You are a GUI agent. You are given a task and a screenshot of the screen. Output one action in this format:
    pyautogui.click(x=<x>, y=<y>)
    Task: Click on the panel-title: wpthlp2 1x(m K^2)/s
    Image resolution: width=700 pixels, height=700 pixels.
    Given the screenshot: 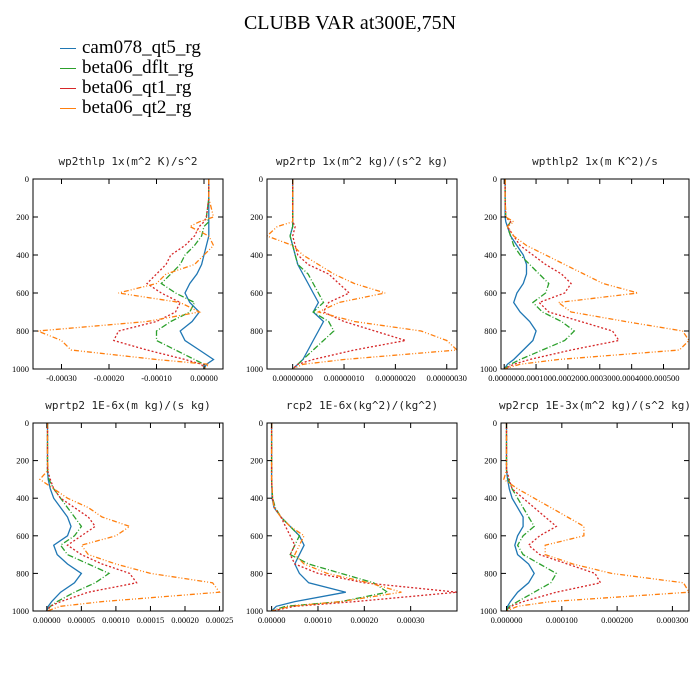 What is the action you would take?
    pyautogui.click(x=595, y=161)
    